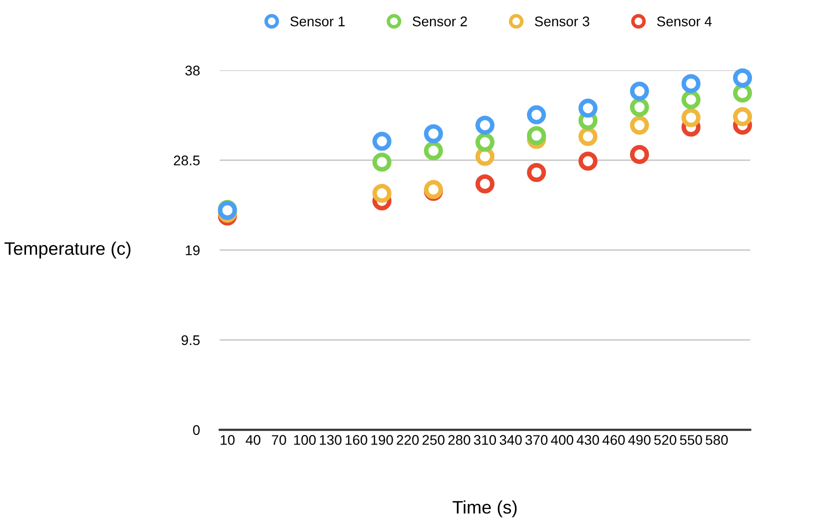 This screenshot has height=521, width=829. I want to click on x-tick-label: 460, so click(613, 440).